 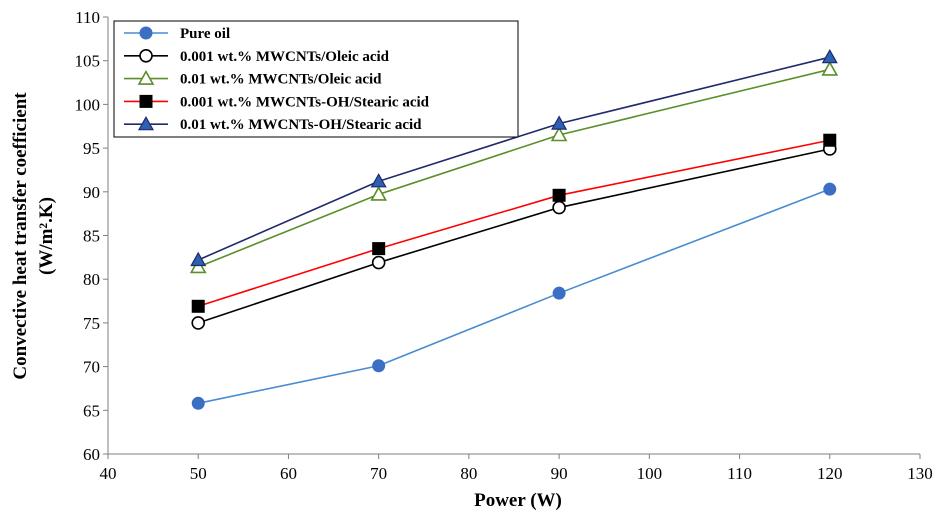 What do you see at coordinates (88, 61) in the screenshot?
I see `y-tick-label: 105` at bounding box center [88, 61].